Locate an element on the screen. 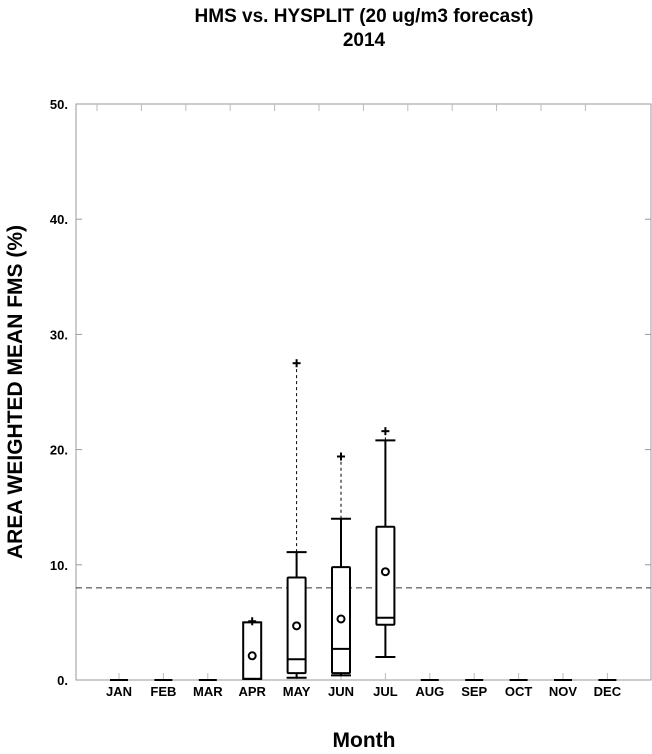  mean-marker-apr is located at coordinates (252, 656).